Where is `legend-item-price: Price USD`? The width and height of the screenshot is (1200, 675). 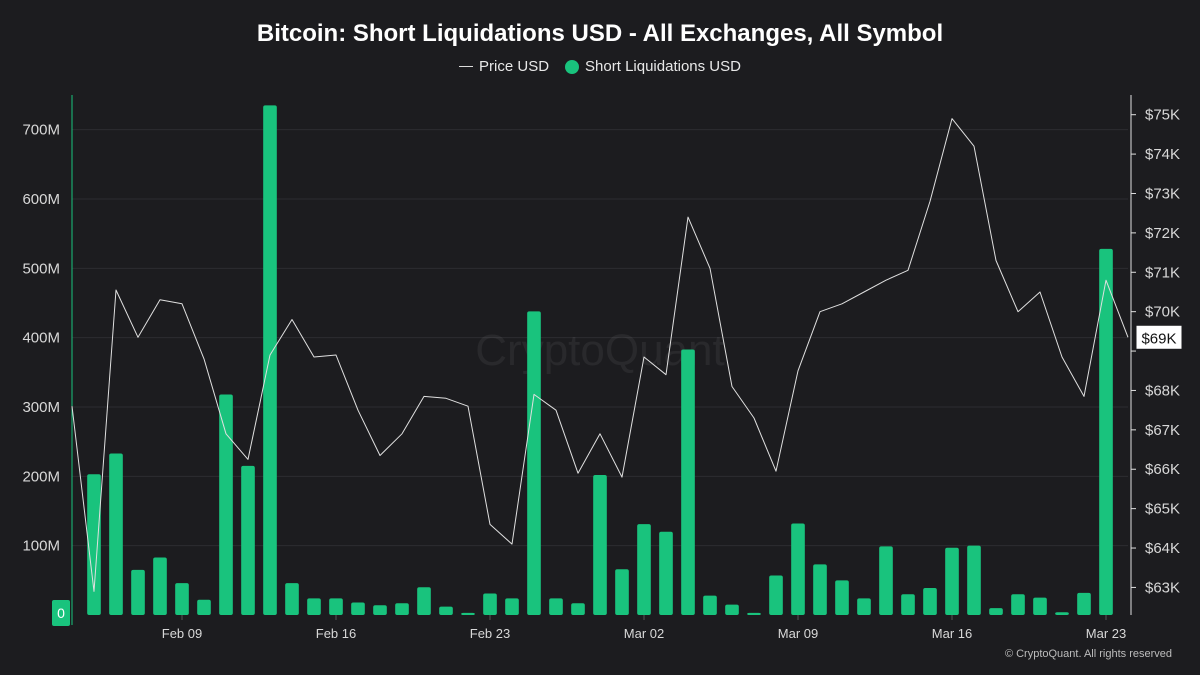 legend-item-price: Price USD is located at coordinates (504, 66).